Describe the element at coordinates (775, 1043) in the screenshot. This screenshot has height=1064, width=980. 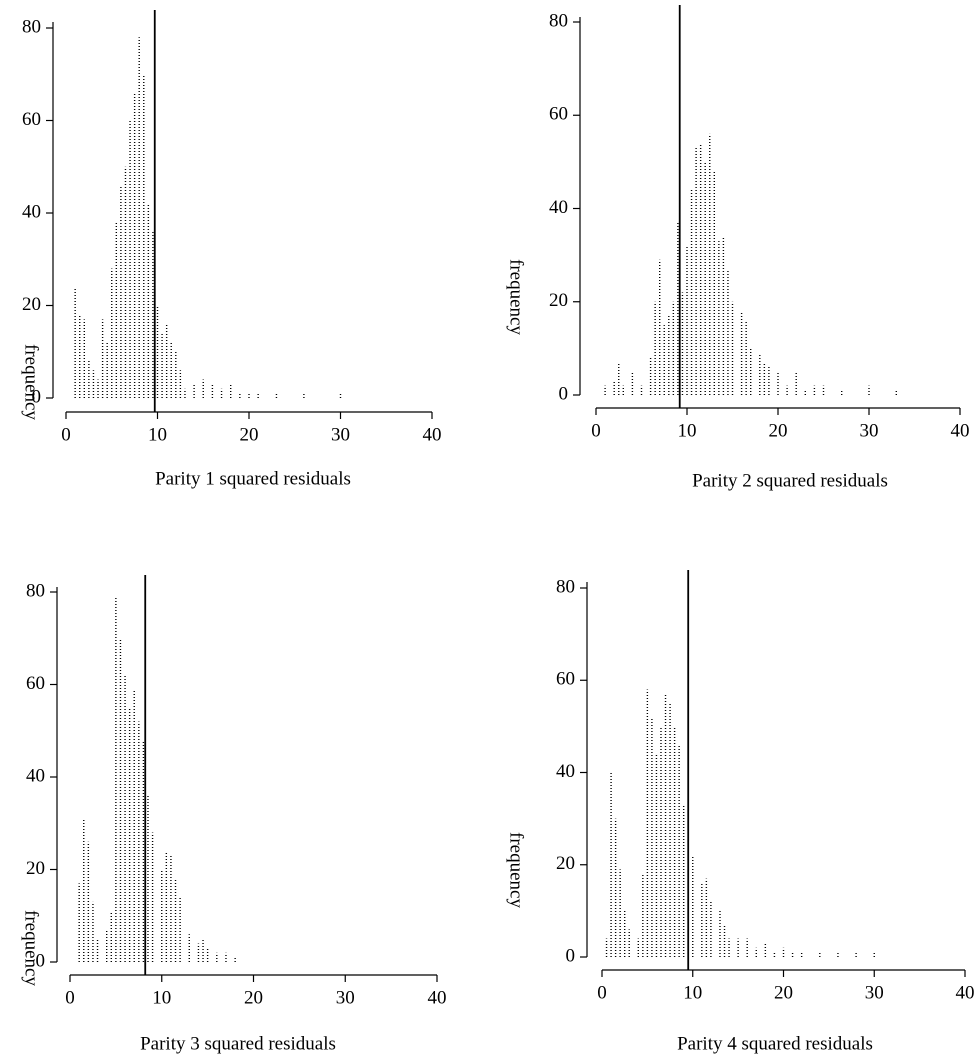
I see `x-axis-label: Parity 4 squared residuals` at that location.